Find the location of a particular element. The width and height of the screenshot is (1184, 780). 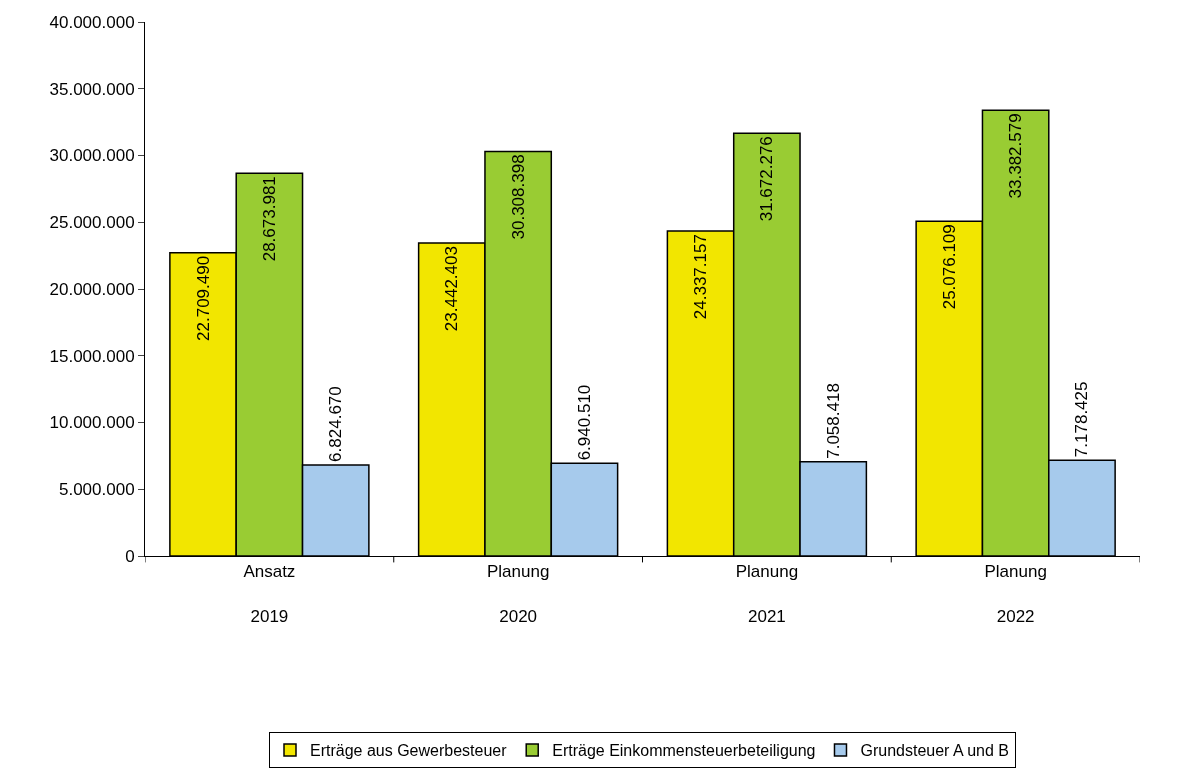

data-label: 33.382.579 is located at coordinates (1016, 156).